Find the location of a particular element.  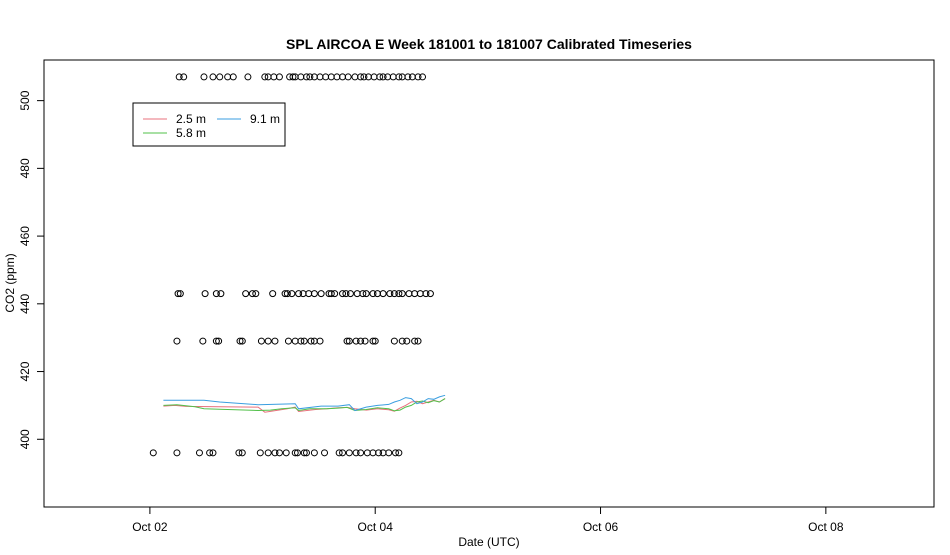

y-tick-label-1: 420 is located at coordinates (25, 371).